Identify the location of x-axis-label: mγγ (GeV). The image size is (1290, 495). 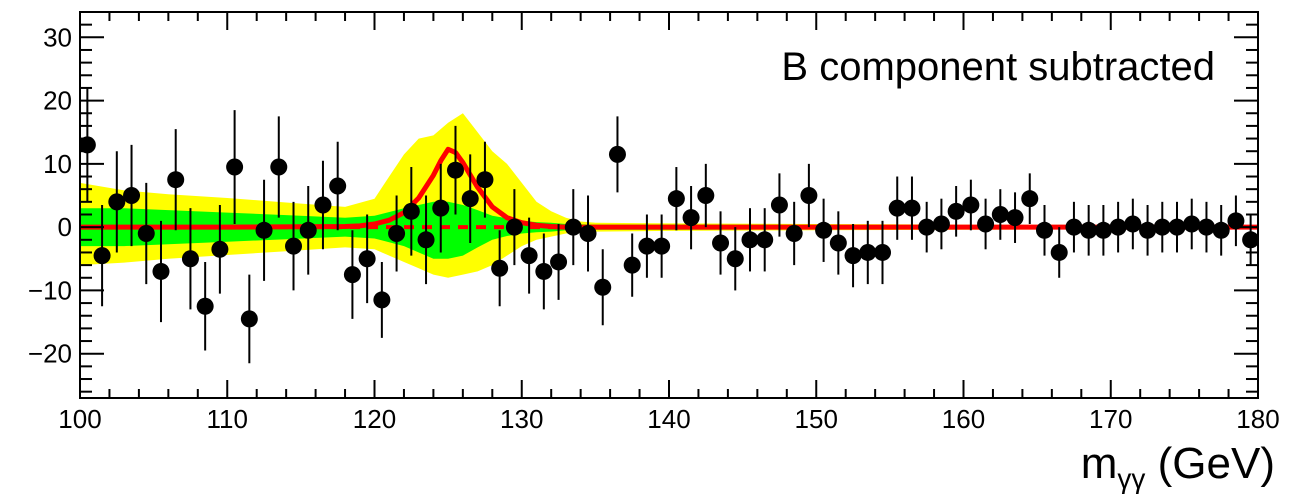
(1178, 466).